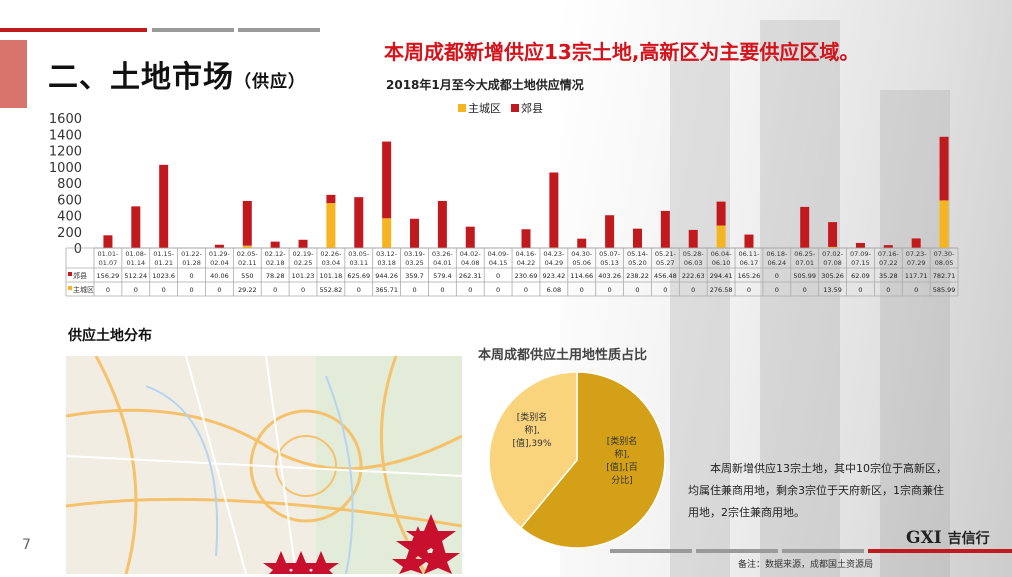  I want to click on x-category-label: 06.24, so click(777, 263).